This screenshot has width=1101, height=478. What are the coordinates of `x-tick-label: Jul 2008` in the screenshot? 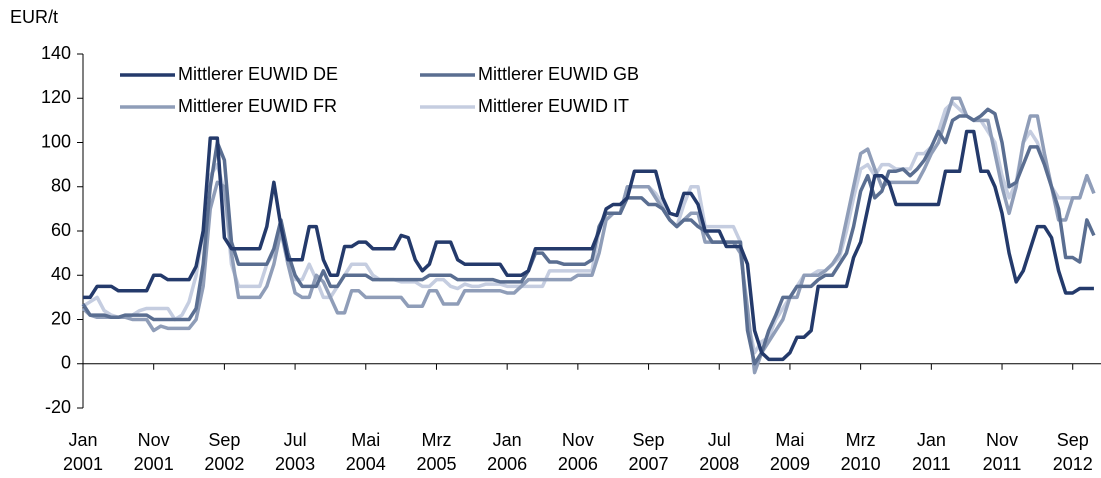 It's located at (719, 452).